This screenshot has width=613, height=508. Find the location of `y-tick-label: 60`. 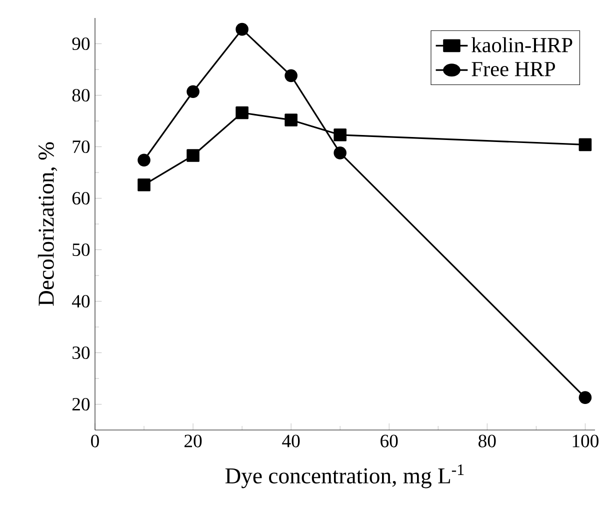

y-tick-label: 60 is located at coordinates (81, 198).